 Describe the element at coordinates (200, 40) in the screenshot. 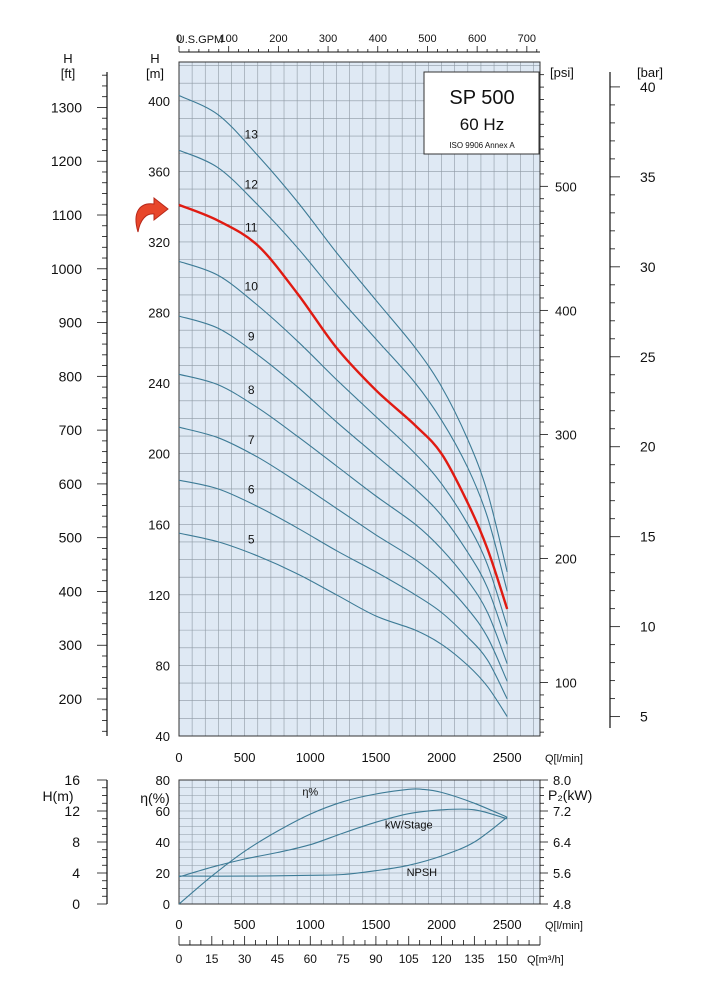

I see `top-axis-label: U.S.GPM` at that location.